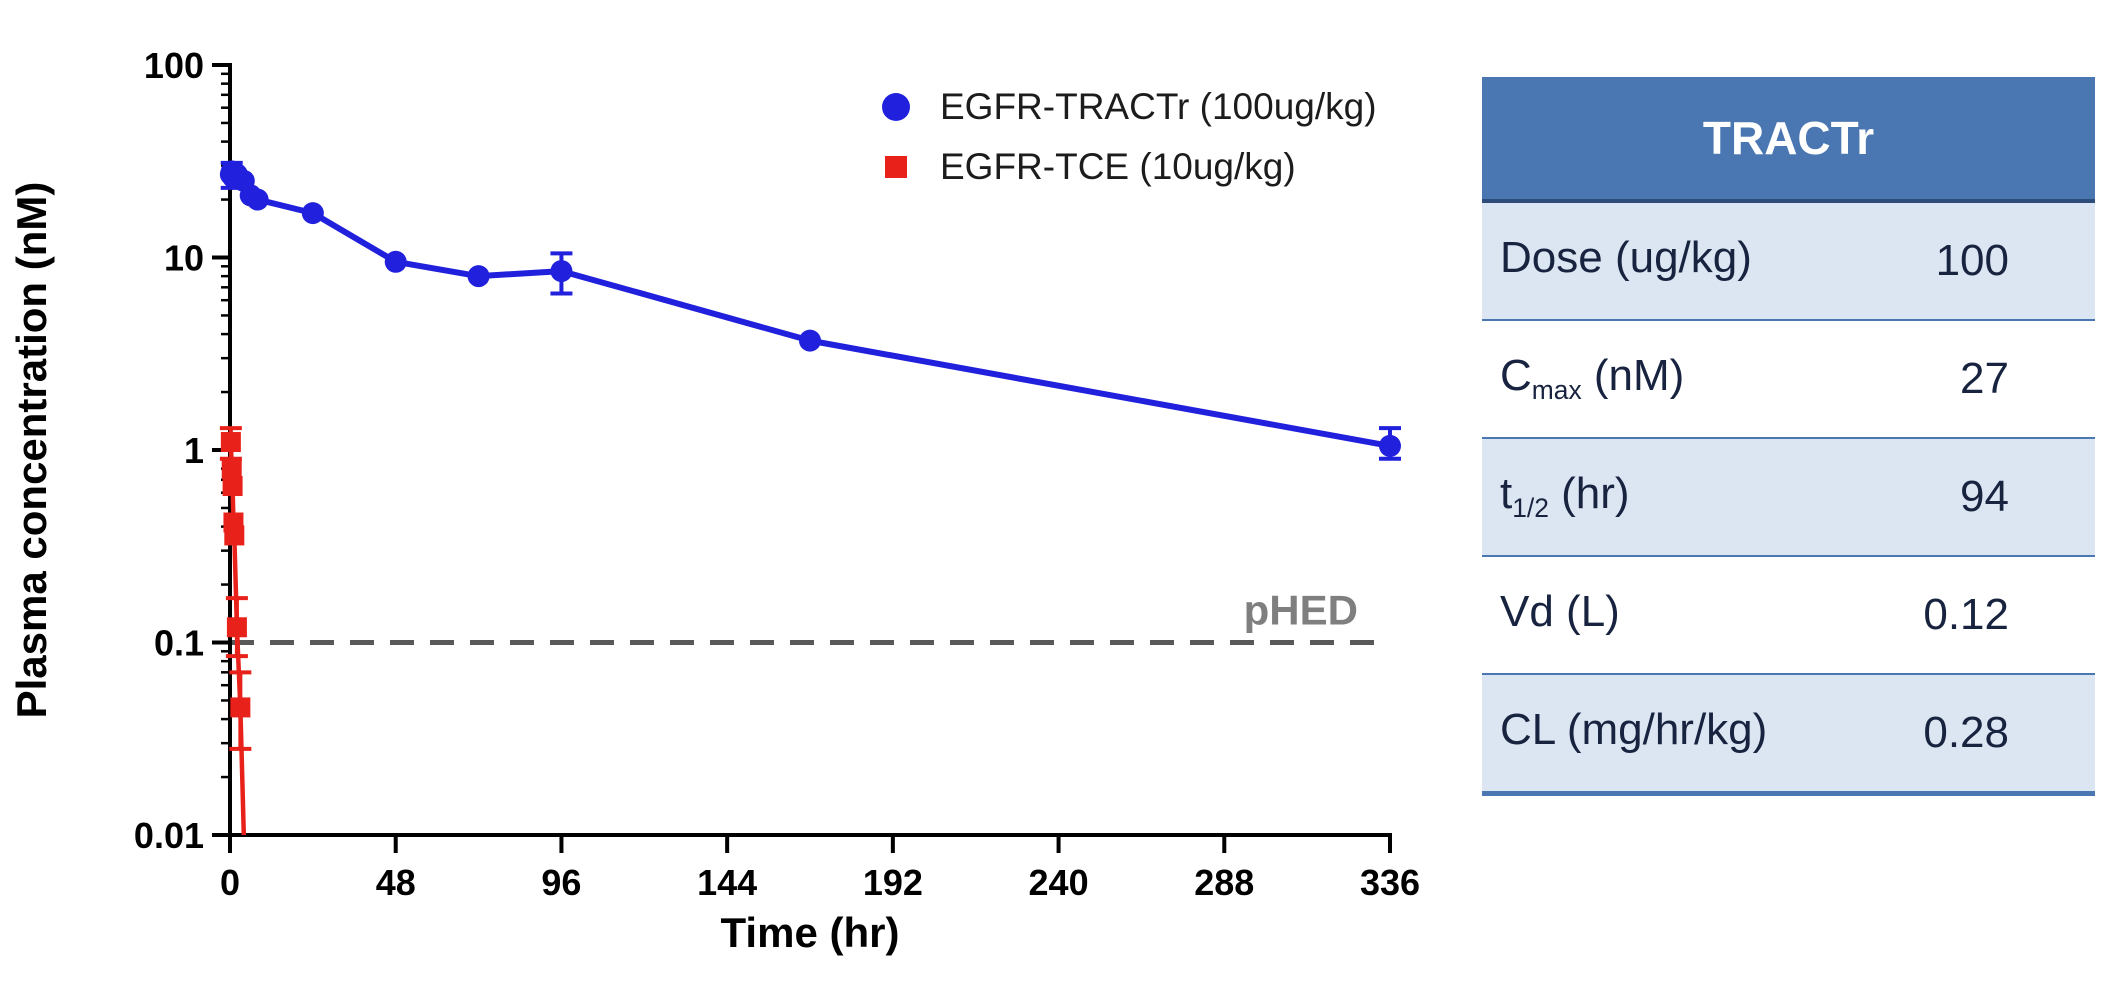 The height and width of the screenshot is (992, 2112). I want to click on pk-row-value: 0.12, so click(1966, 614).